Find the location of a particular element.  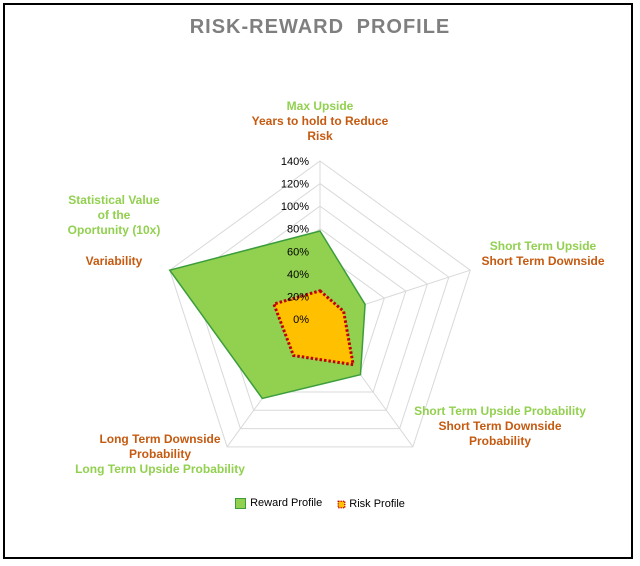

axis-label-risk: Long Term Downside is located at coordinates (159, 439).